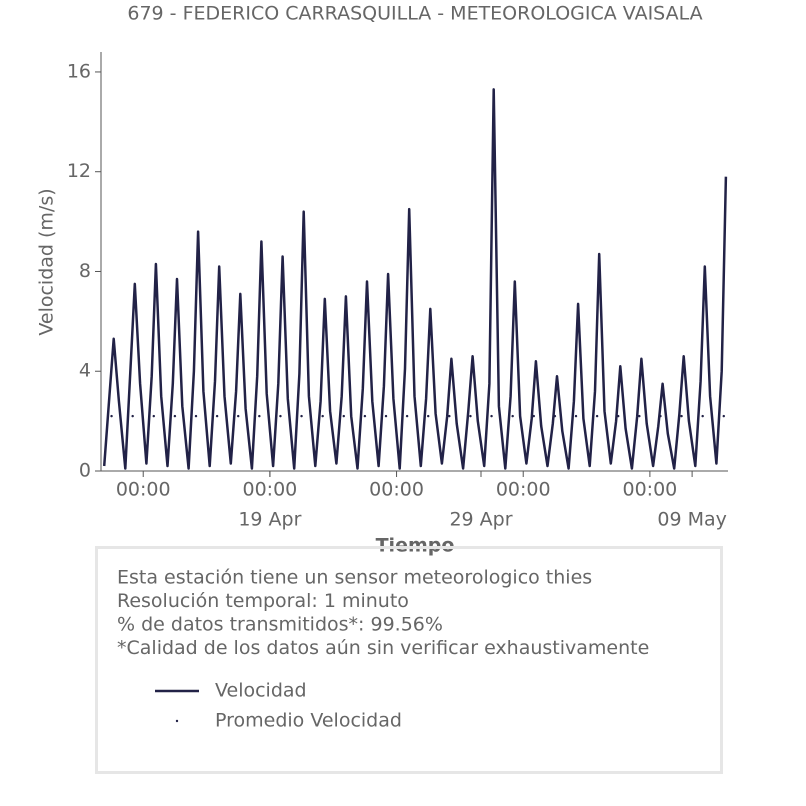 Image resolution: width=806 pixels, height=806 pixels. Describe the element at coordinates (47, 261) in the screenshot. I see `y-axis-label: Velocidad (m/s)` at that location.